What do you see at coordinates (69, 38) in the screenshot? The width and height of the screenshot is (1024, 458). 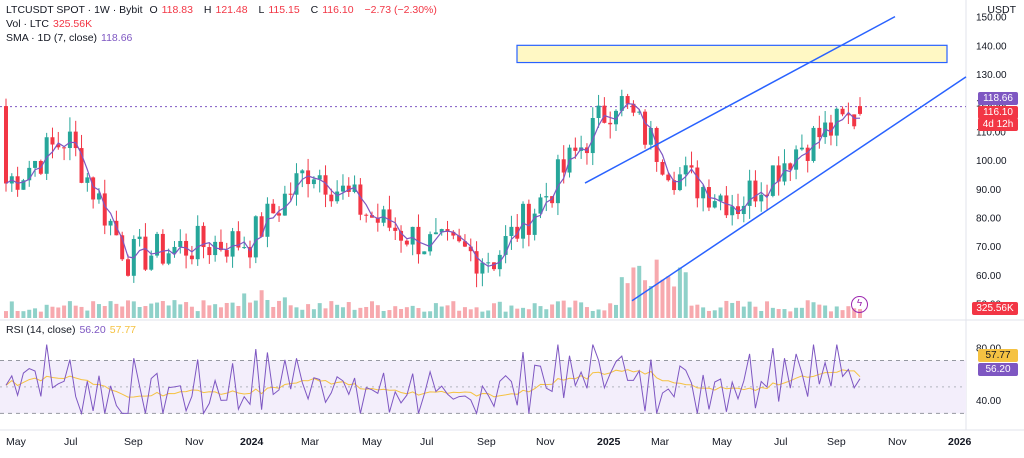 I see `sma-legend: SMA · 1D (7, close) 118.66` at bounding box center [69, 38].